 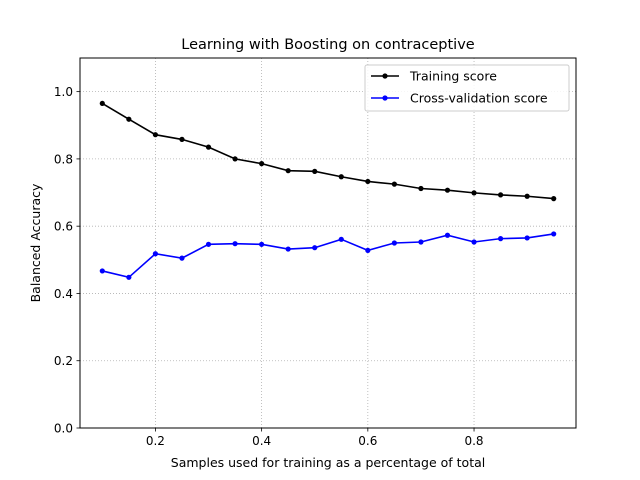 What do you see at coordinates (63, 227) in the screenshot?
I see `y-tick-label: 0.6` at bounding box center [63, 227].